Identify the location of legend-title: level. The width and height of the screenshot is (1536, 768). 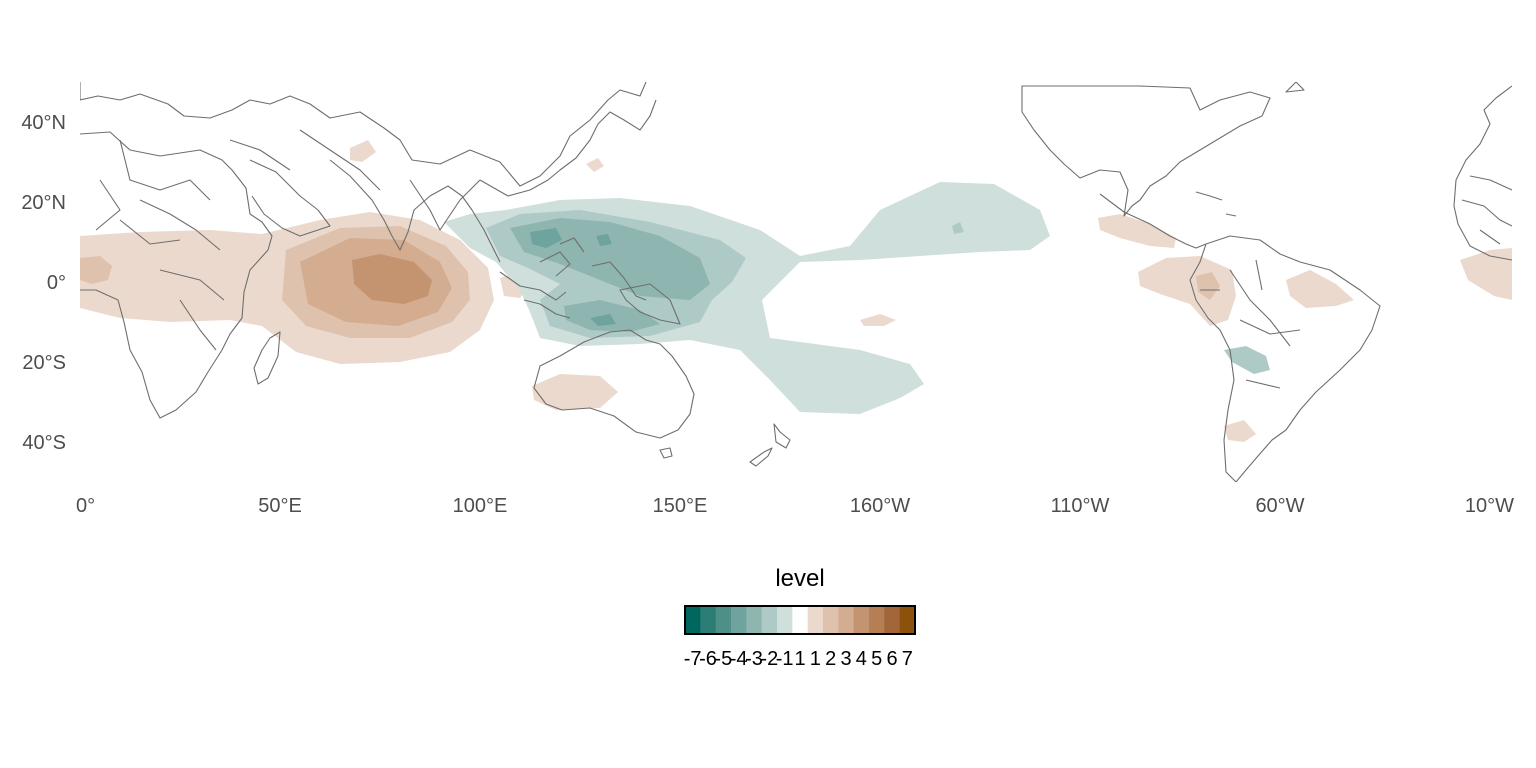
(799, 578).